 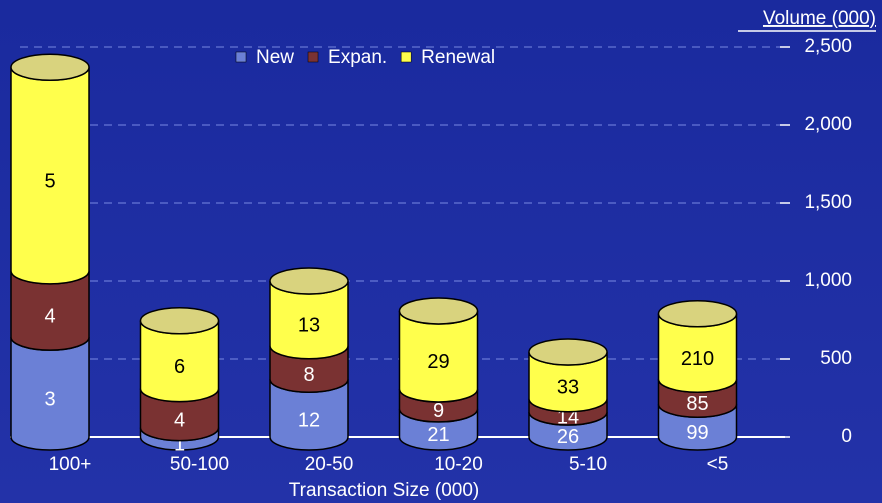 I want to click on legend-label: Renewal, so click(x=458, y=57).